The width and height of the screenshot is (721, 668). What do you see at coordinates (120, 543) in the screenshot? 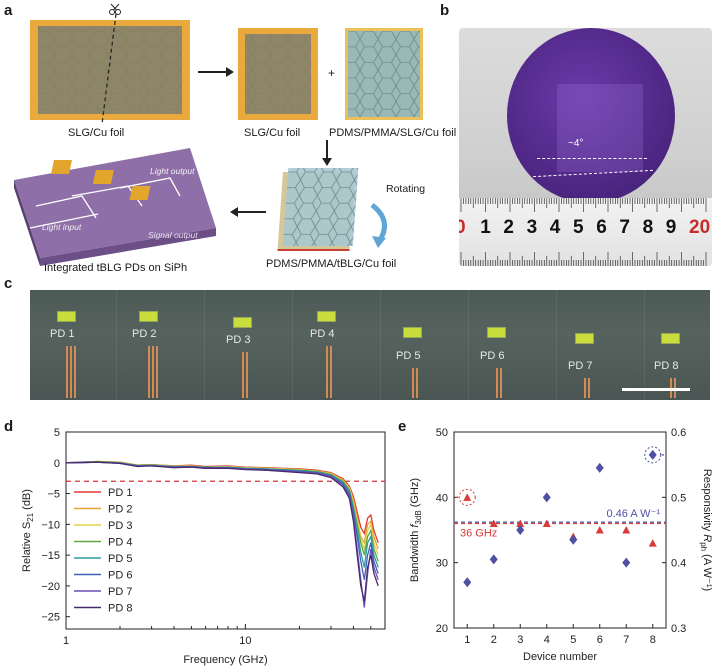
I see `legend-label: PD 4` at bounding box center [120, 543].